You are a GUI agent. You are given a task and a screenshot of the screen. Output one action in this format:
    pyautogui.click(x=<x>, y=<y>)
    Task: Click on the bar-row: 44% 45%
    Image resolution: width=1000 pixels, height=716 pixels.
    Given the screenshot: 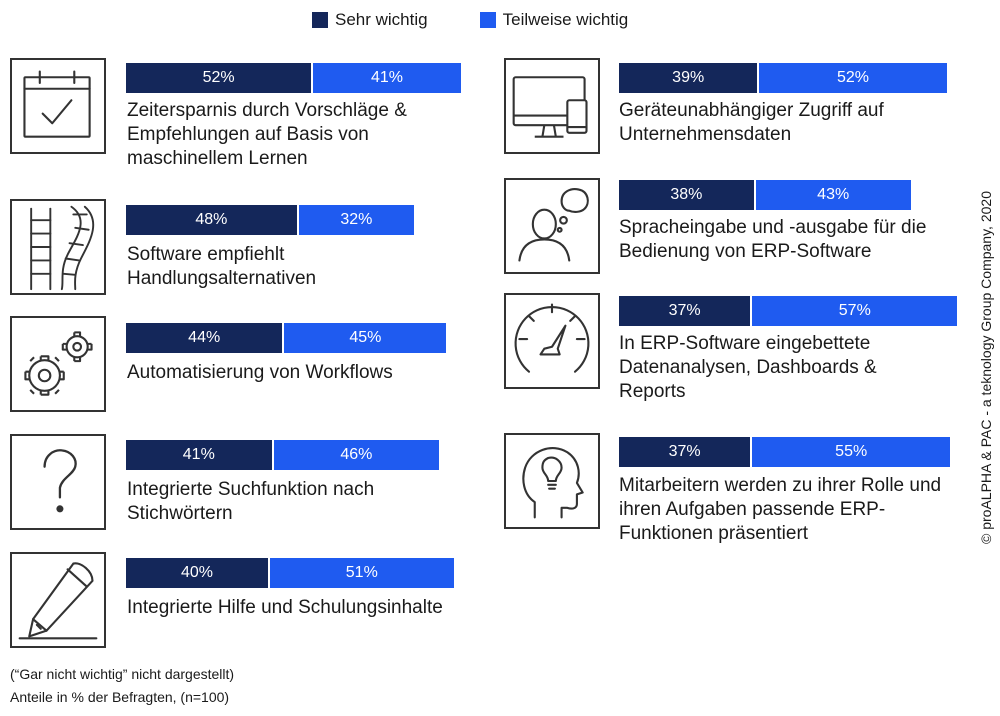 What is the action you would take?
    pyautogui.click(x=286, y=338)
    